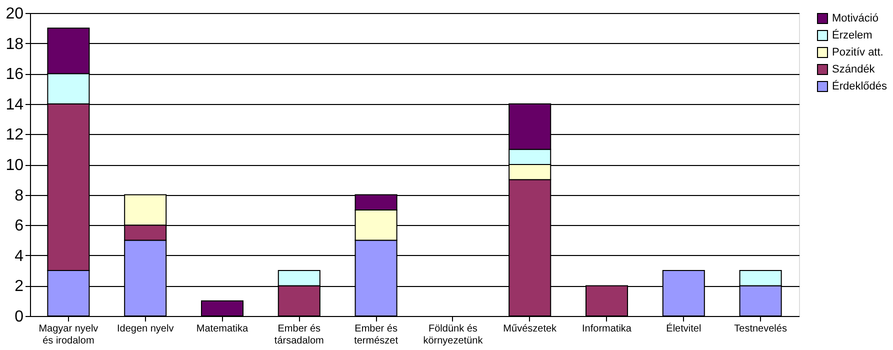 Image resolution: width=893 pixels, height=350 pixels. I want to click on y-tick-label: 2, so click(19, 287).